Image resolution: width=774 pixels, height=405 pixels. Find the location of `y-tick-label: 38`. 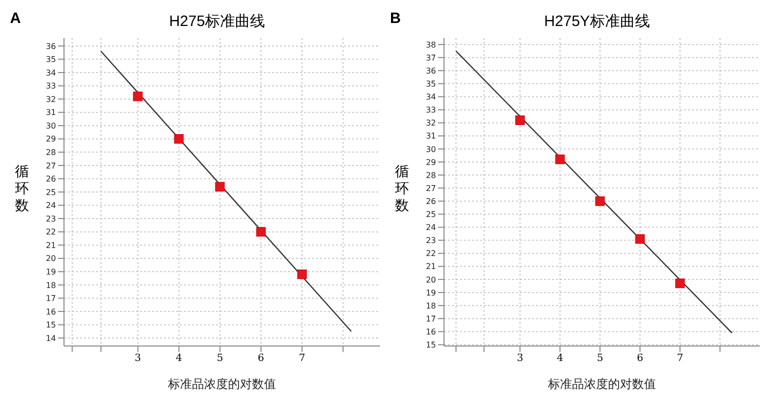

y-tick-label: 38 is located at coordinates (431, 45).